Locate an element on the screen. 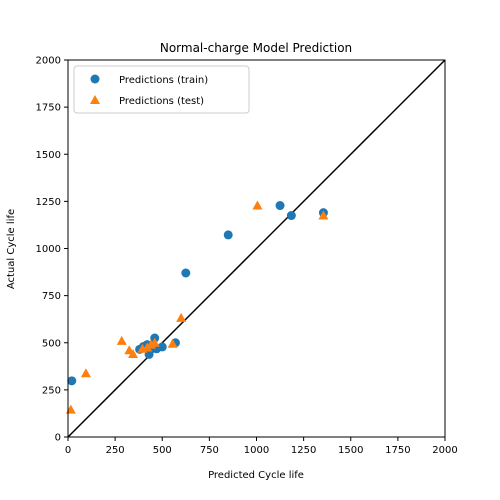 The height and width of the screenshot is (500, 500). legend: Predictions (train) Predictions (test) is located at coordinates (161, 89).